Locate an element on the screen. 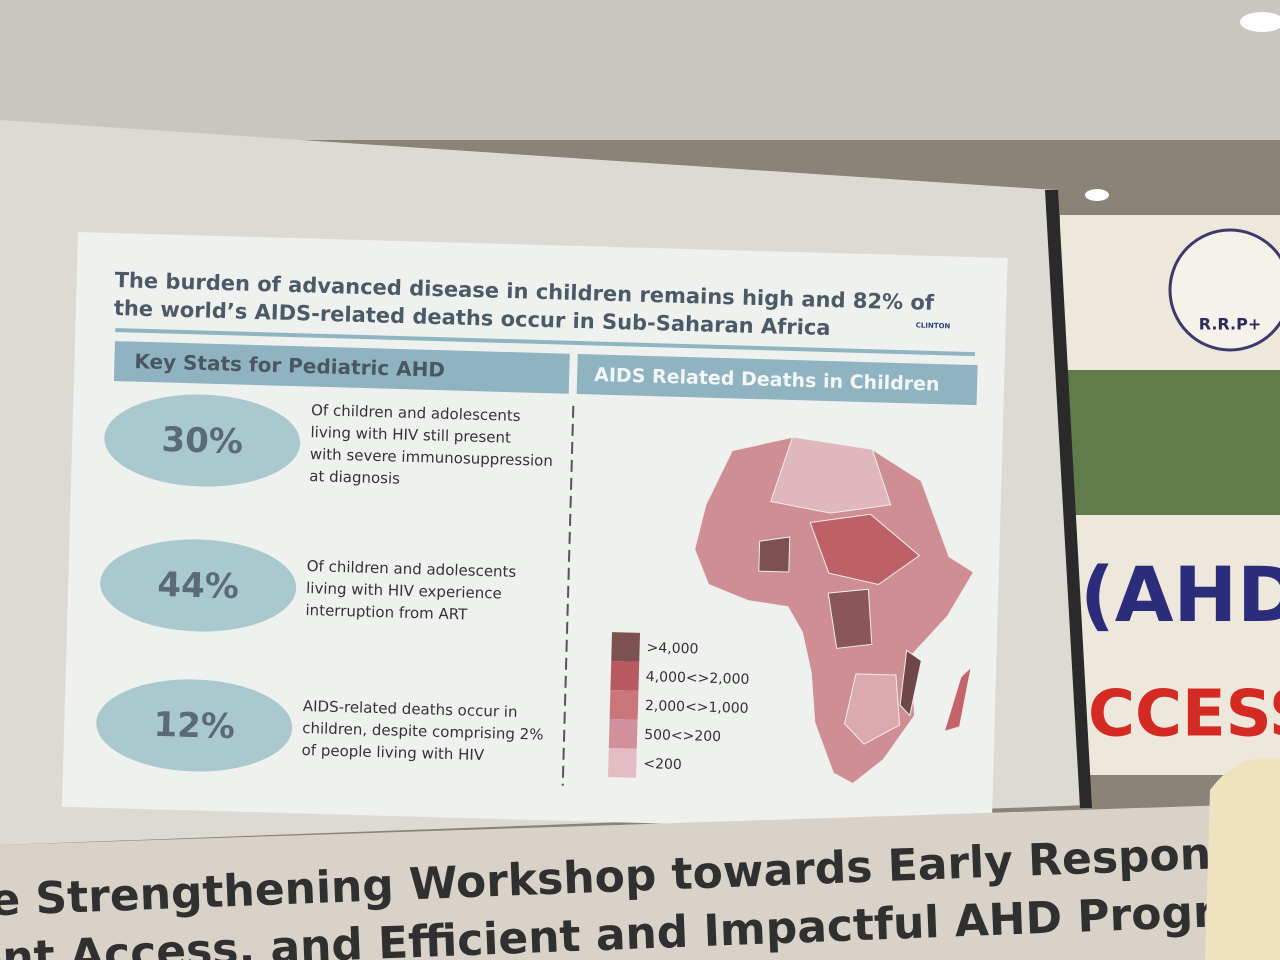 This screenshot has height=960, width=1280. poster-logo is located at coordinates (1224, 290).